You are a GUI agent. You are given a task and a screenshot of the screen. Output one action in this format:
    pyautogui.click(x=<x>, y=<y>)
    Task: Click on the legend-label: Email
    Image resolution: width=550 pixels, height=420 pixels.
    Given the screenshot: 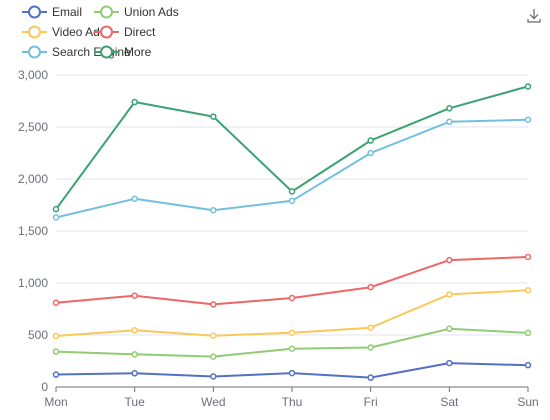 What is the action you would take?
    pyautogui.click(x=67, y=12)
    